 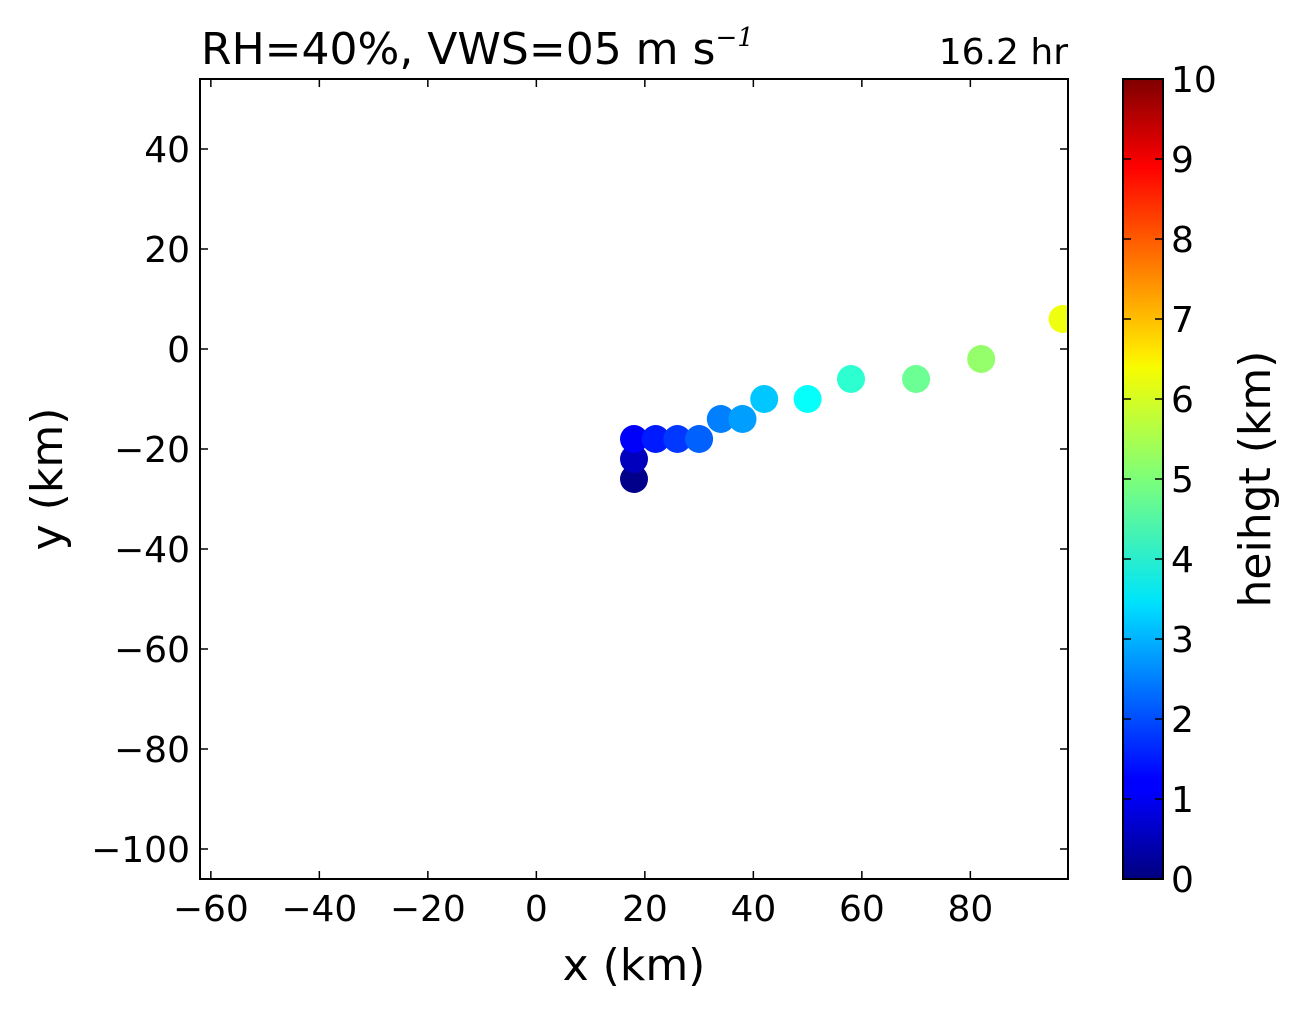 What do you see at coordinates (1003, 52) in the screenshot?
I see `time-label: 16.2 hr` at bounding box center [1003, 52].